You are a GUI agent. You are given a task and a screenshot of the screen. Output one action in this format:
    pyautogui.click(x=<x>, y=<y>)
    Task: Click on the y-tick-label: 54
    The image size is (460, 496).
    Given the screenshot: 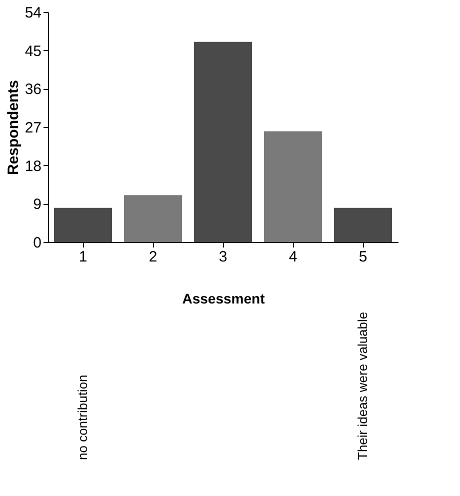 What is the action you would take?
    pyautogui.click(x=33, y=13)
    